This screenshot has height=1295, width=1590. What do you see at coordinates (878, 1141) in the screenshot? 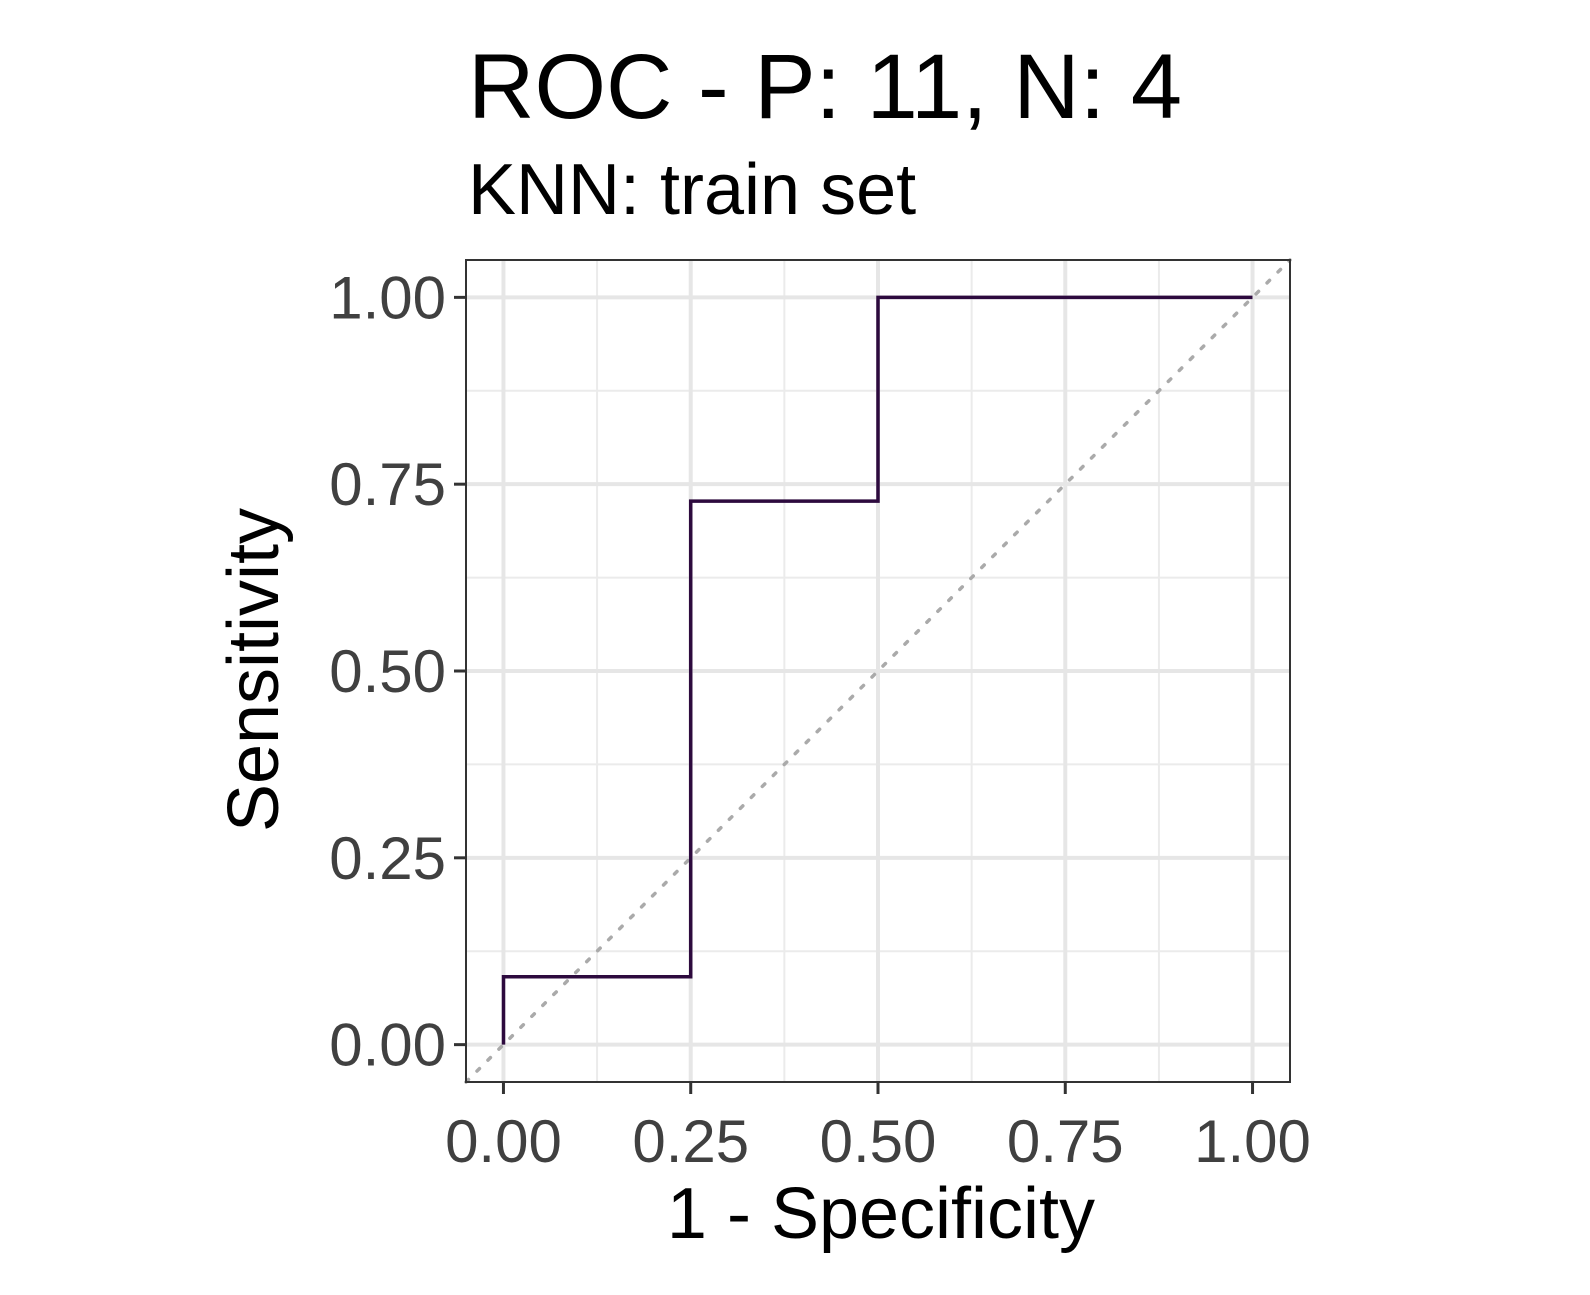
I see `x-tick-label: 0.50` at bounding box center [878, 1141].